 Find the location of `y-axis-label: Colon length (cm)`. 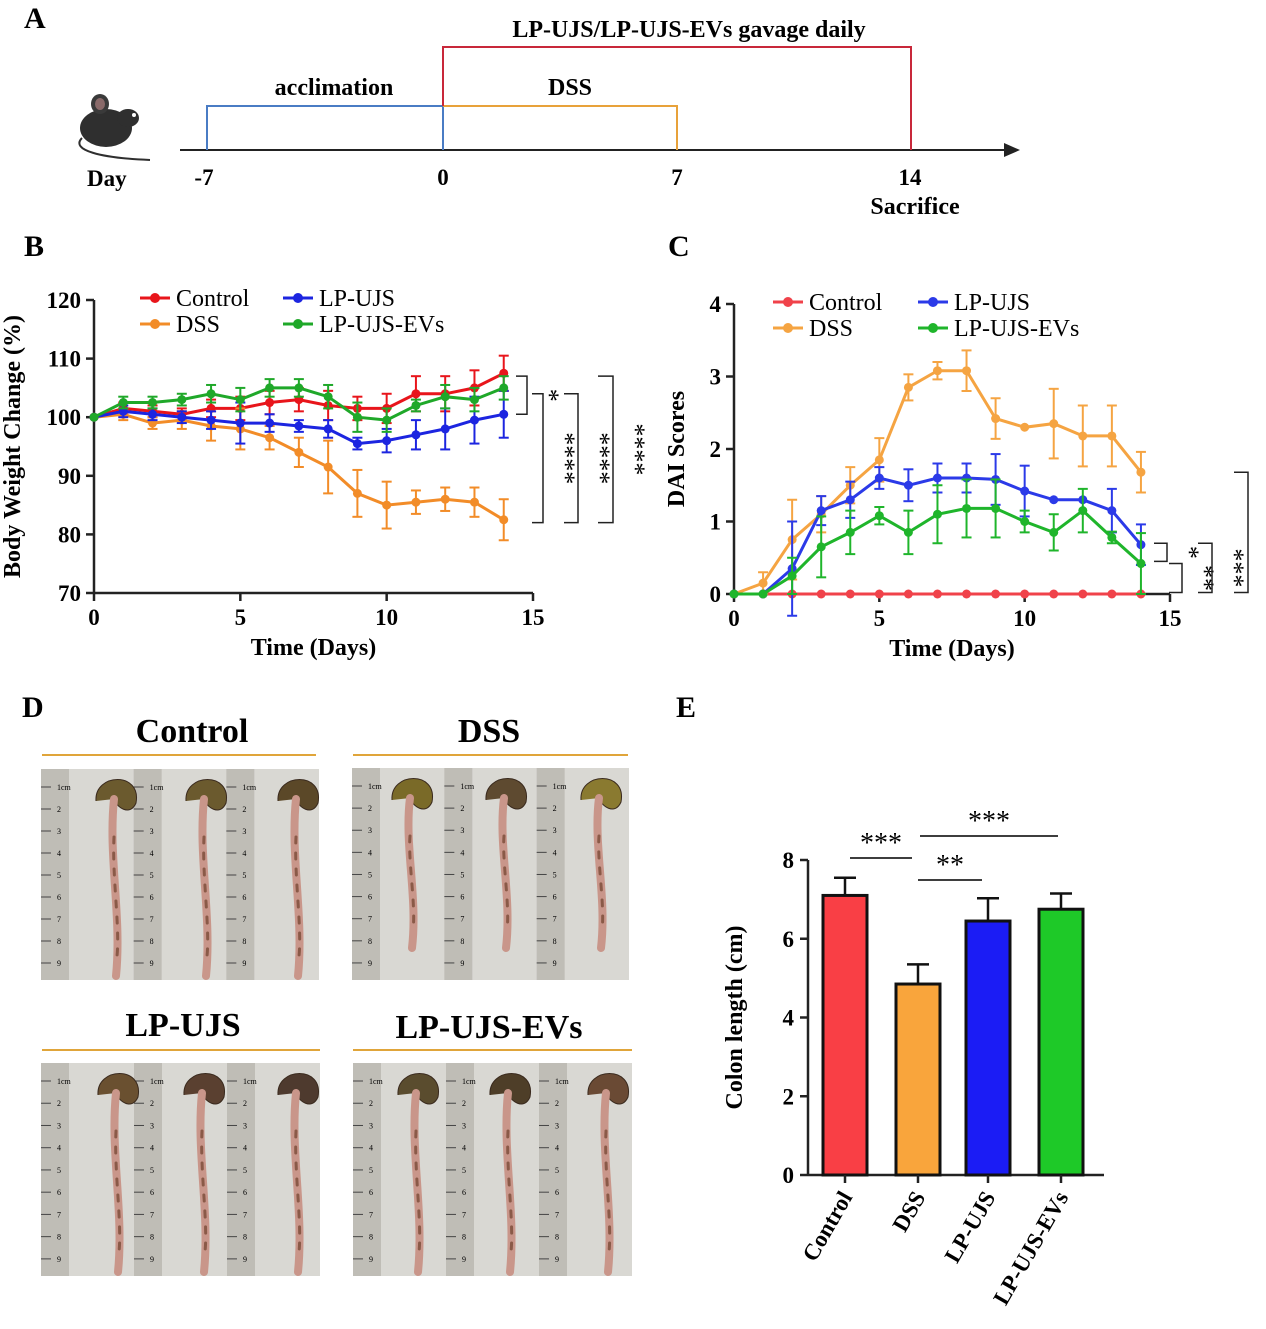

y-axis-label: Colon length (cm) is located at coordinates (735, 1018).